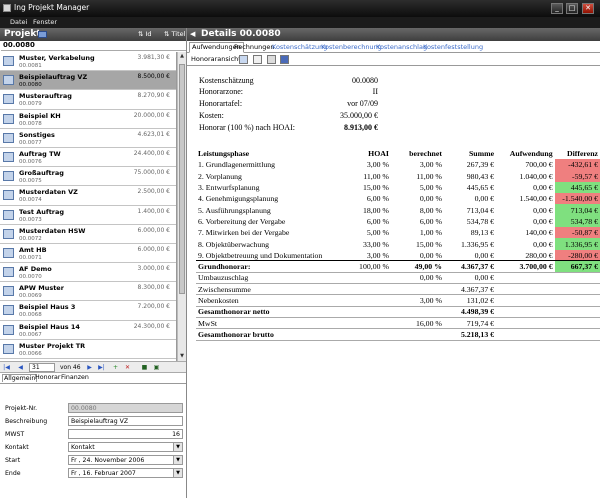 This screenshot has width=600, height=498. I want to click on tab-allgemein: Allgemein, so click(20, 378).